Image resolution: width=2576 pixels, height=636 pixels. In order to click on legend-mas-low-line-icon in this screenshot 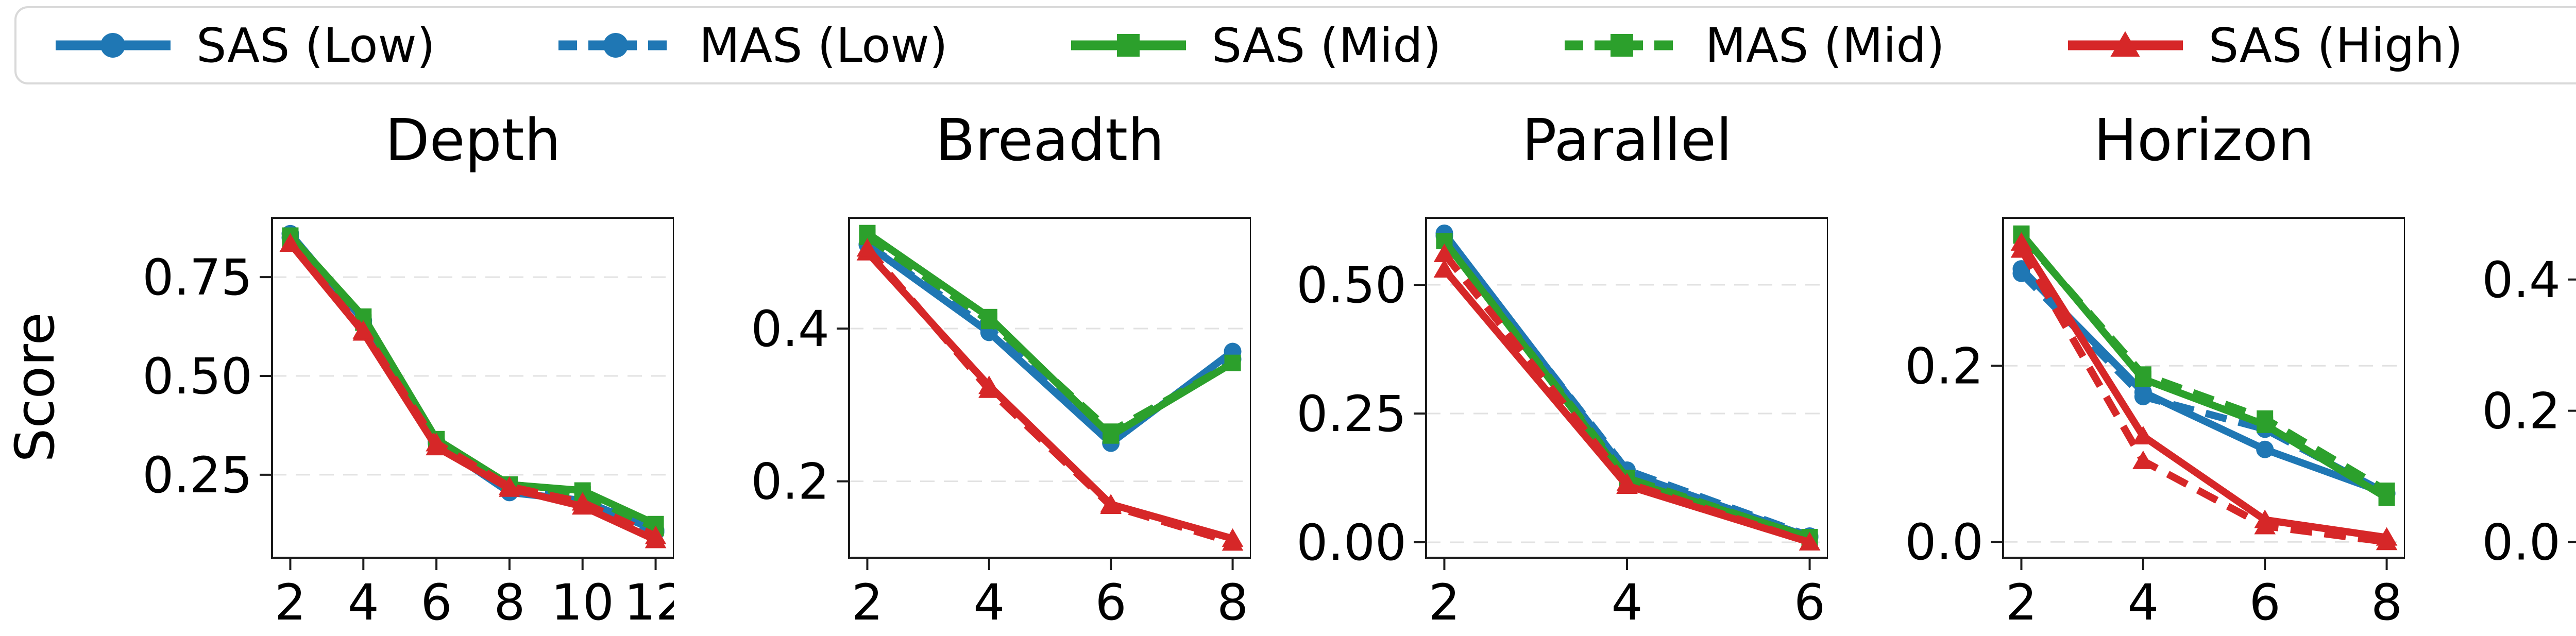, I will do `click(615, 45)`.